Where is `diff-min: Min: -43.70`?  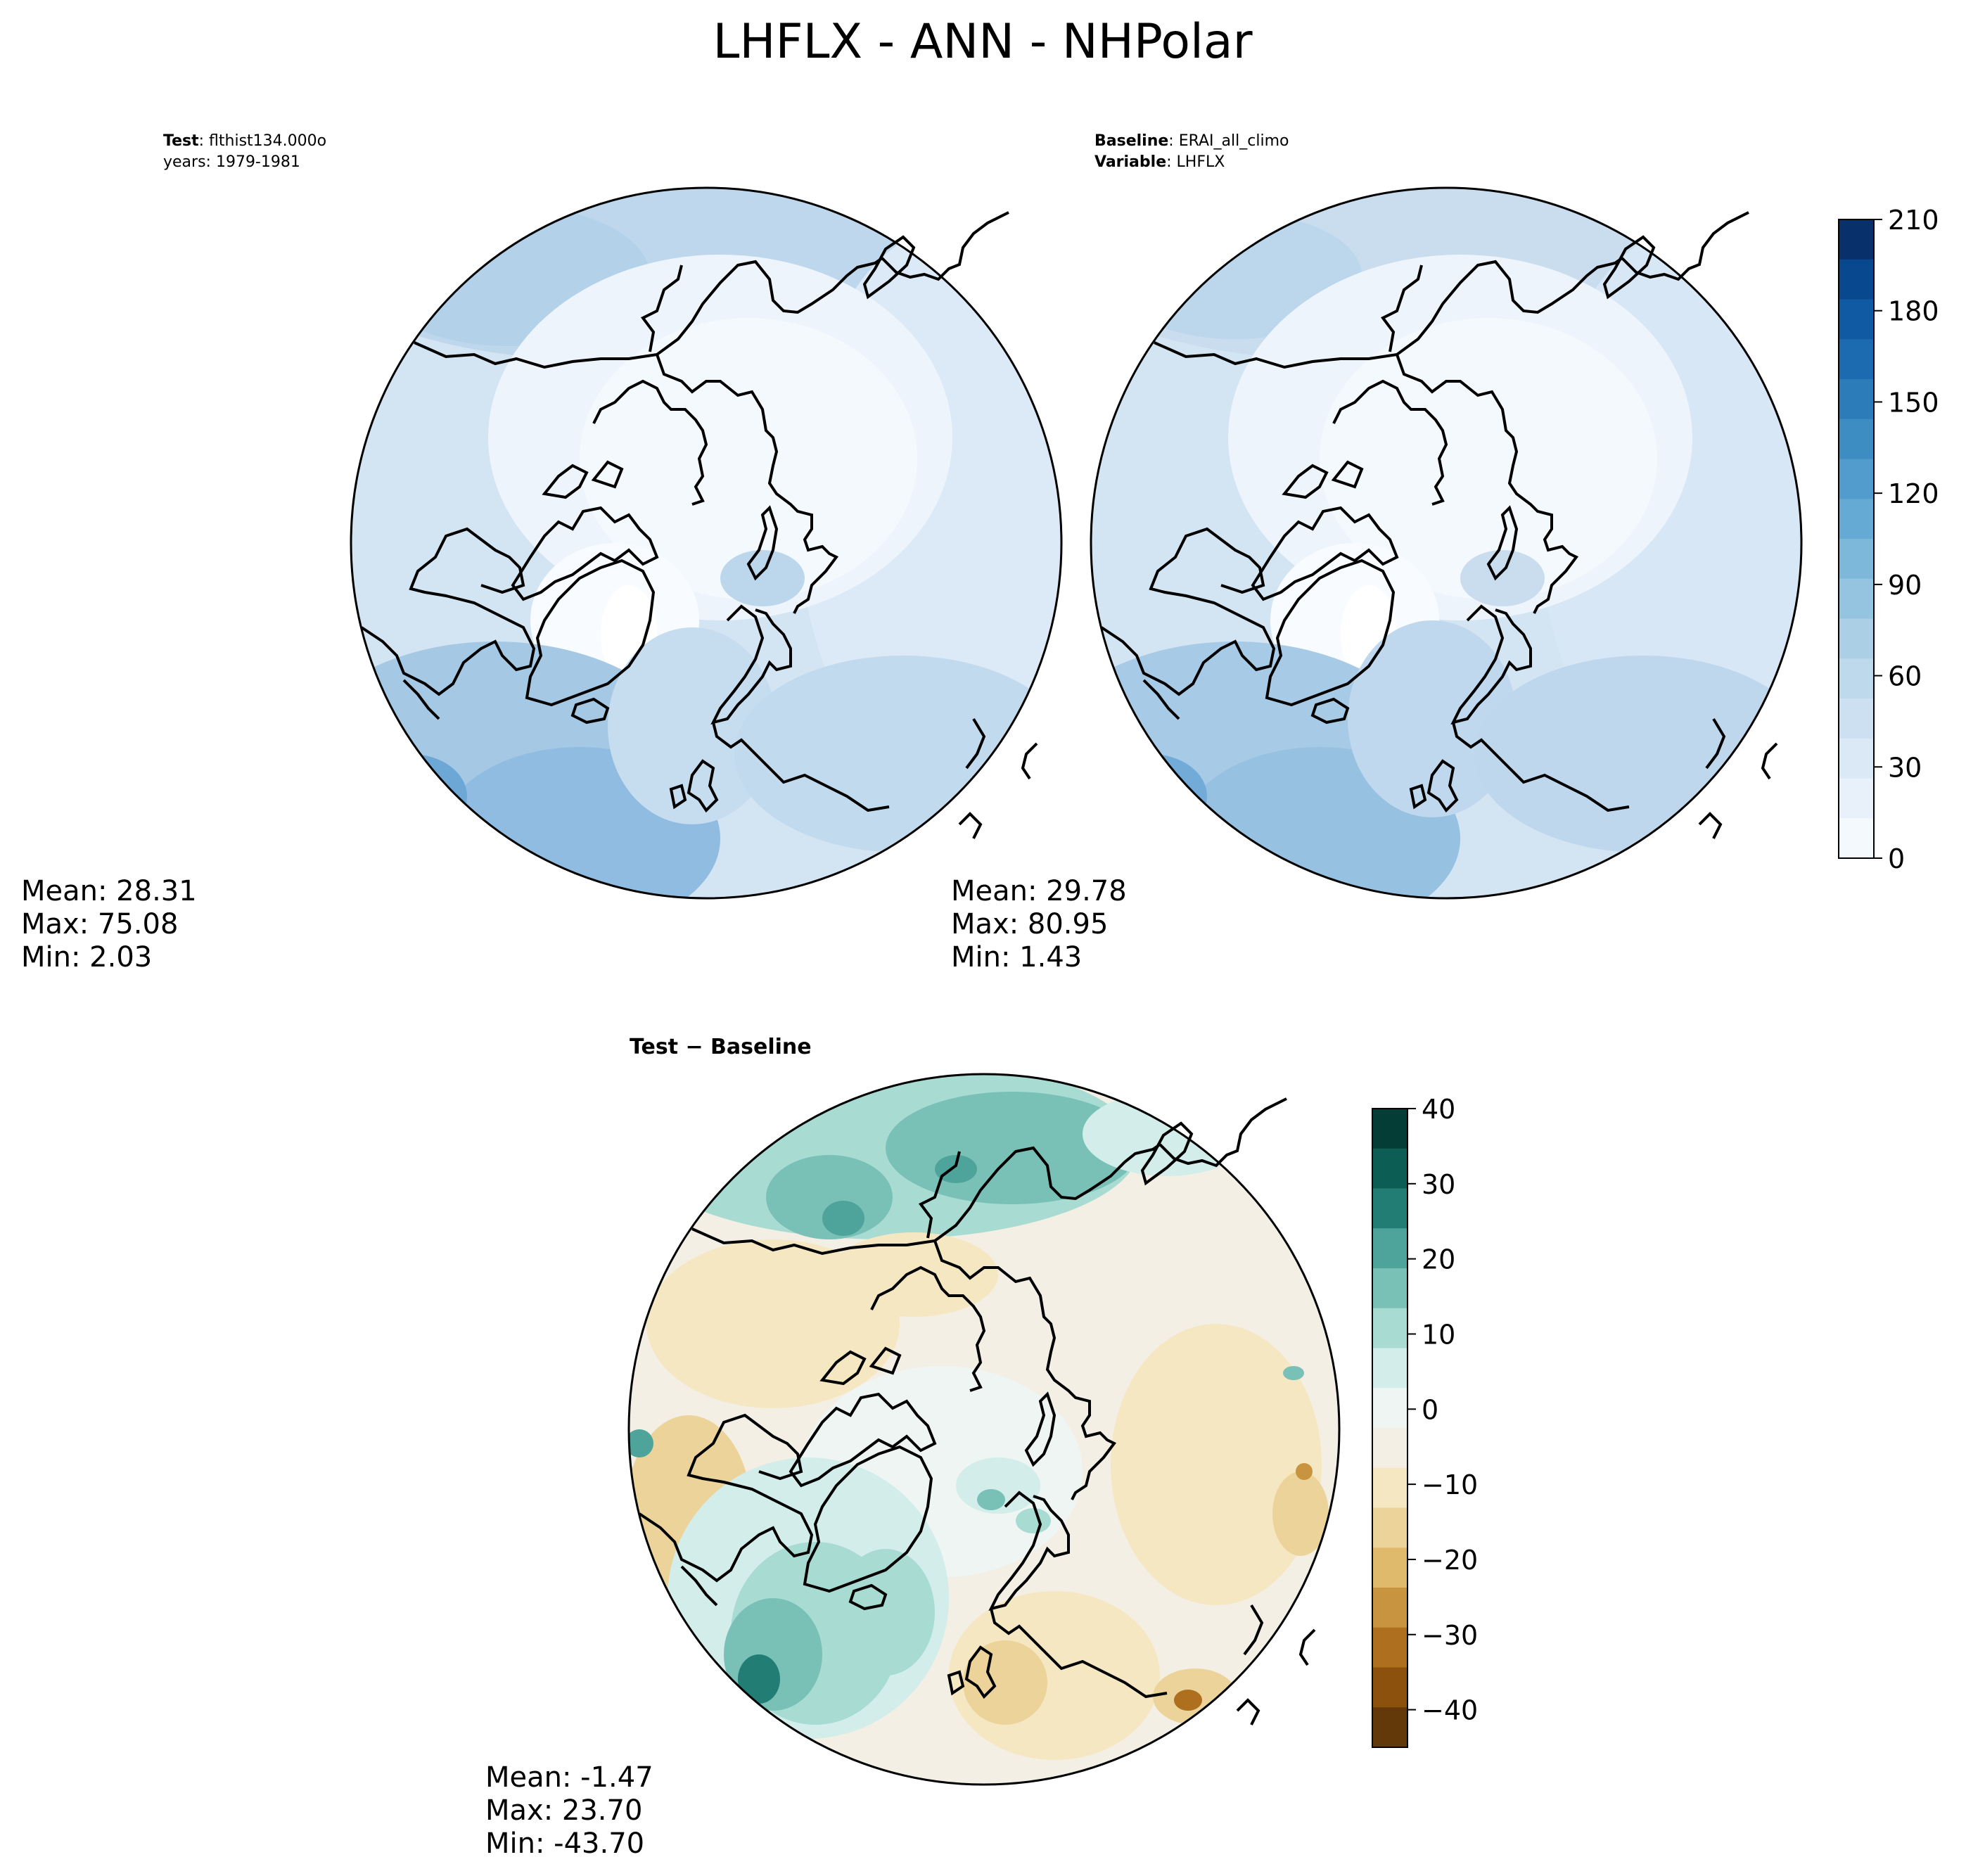
diff-min: Min: -43.70 is located at coordinates (564, 1843).